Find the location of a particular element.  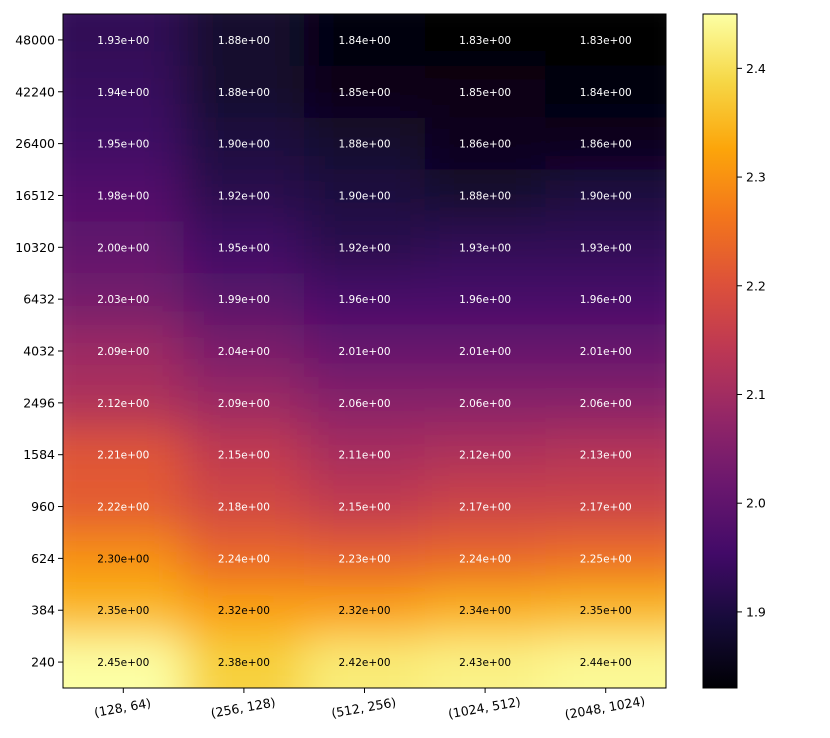

y-tick-label: 1584 is located at coordinates (39, 454).